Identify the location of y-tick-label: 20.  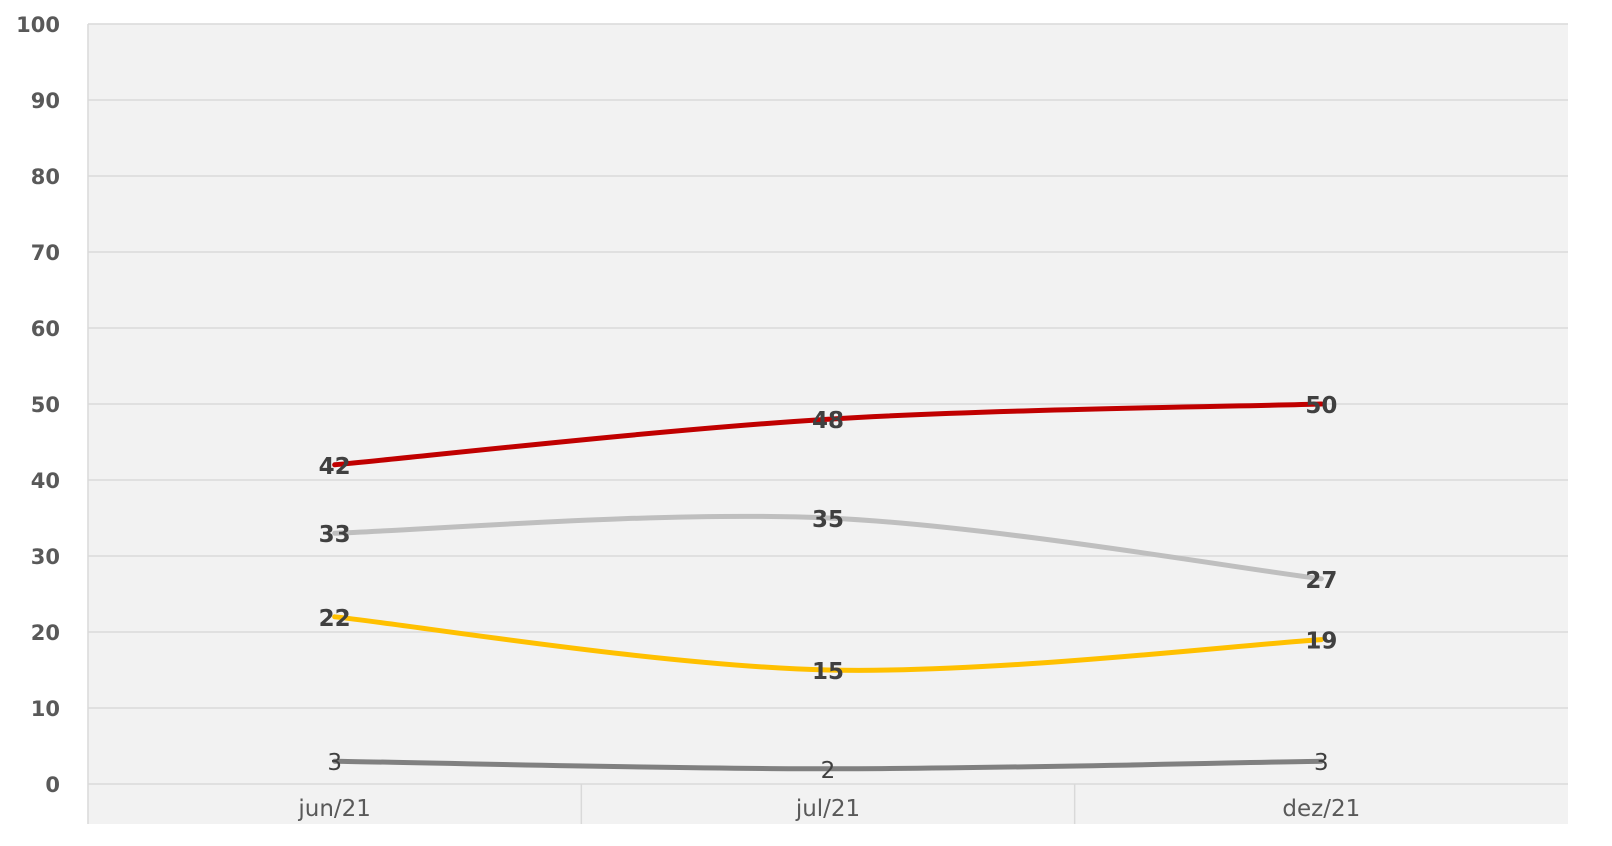
(45, 633).